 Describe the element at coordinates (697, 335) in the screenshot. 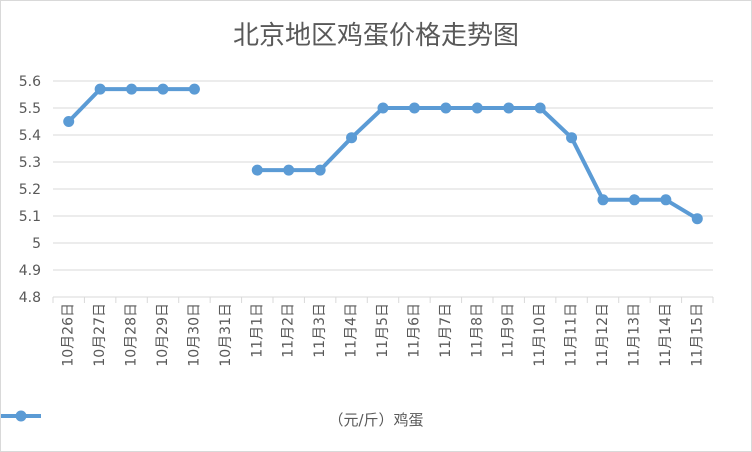

I see `x-tick-label: 11月15日` at that location.